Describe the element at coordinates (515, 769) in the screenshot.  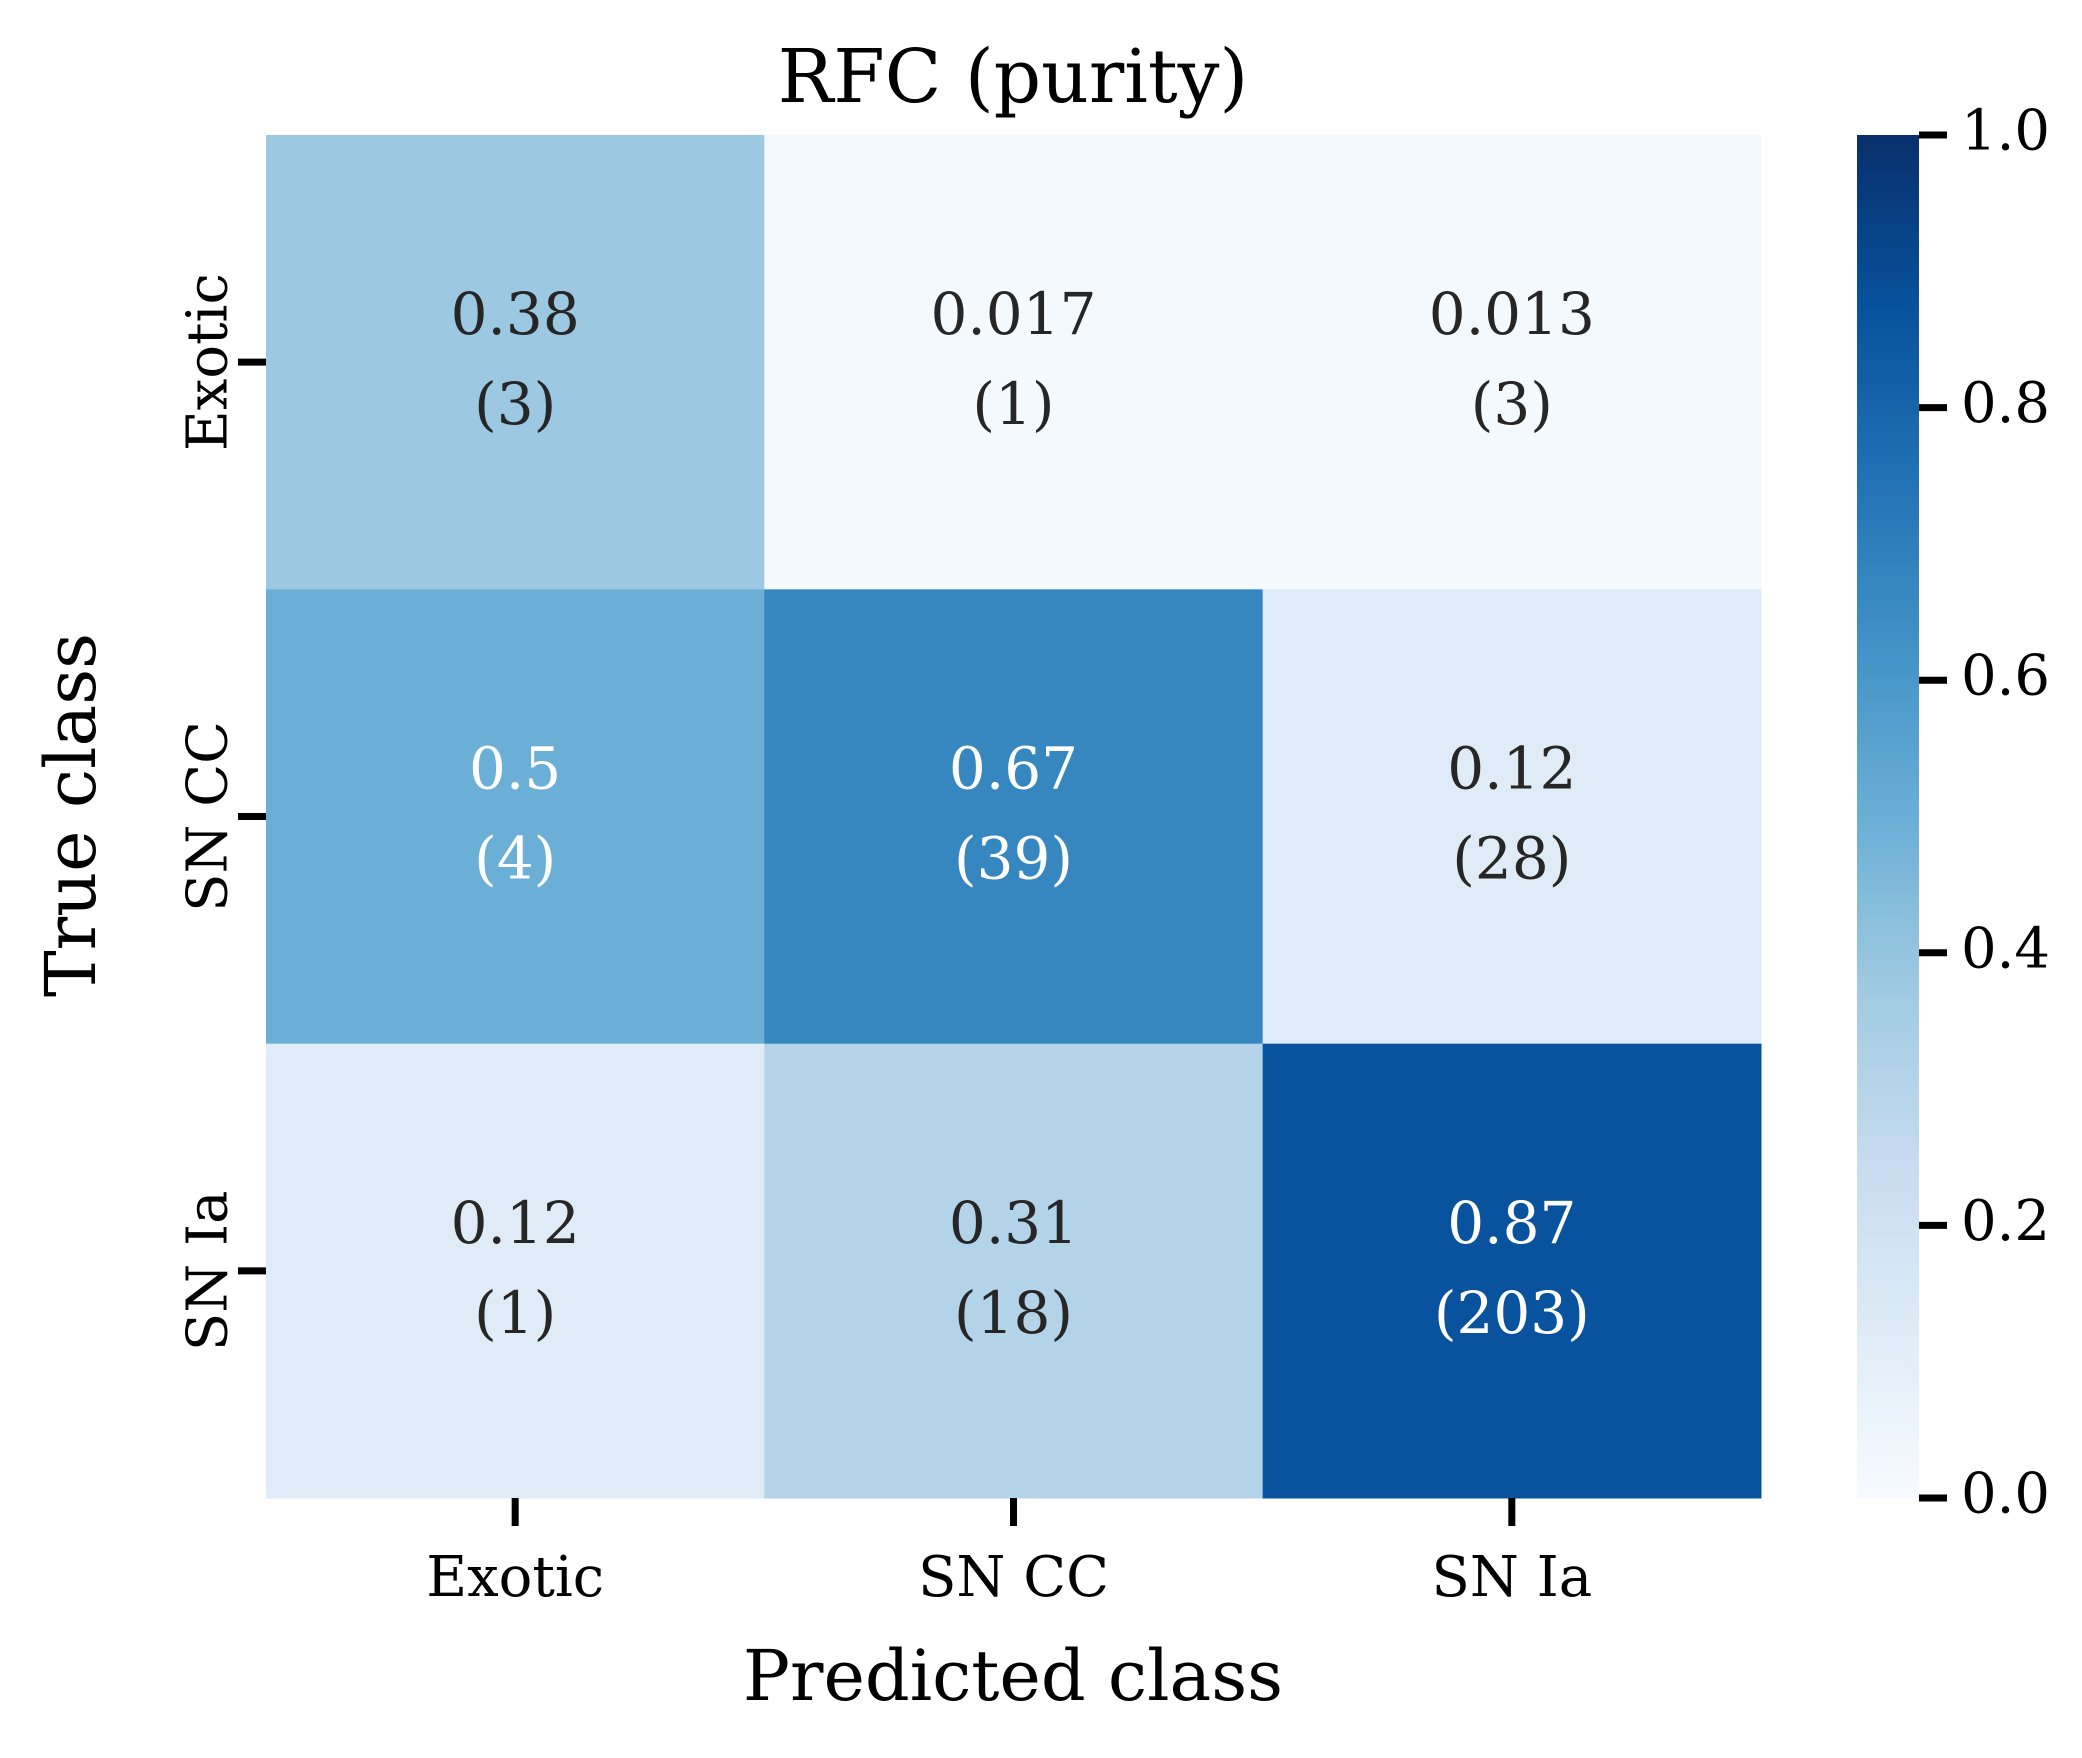
I see `cell-value-label: 0.5` at that location.